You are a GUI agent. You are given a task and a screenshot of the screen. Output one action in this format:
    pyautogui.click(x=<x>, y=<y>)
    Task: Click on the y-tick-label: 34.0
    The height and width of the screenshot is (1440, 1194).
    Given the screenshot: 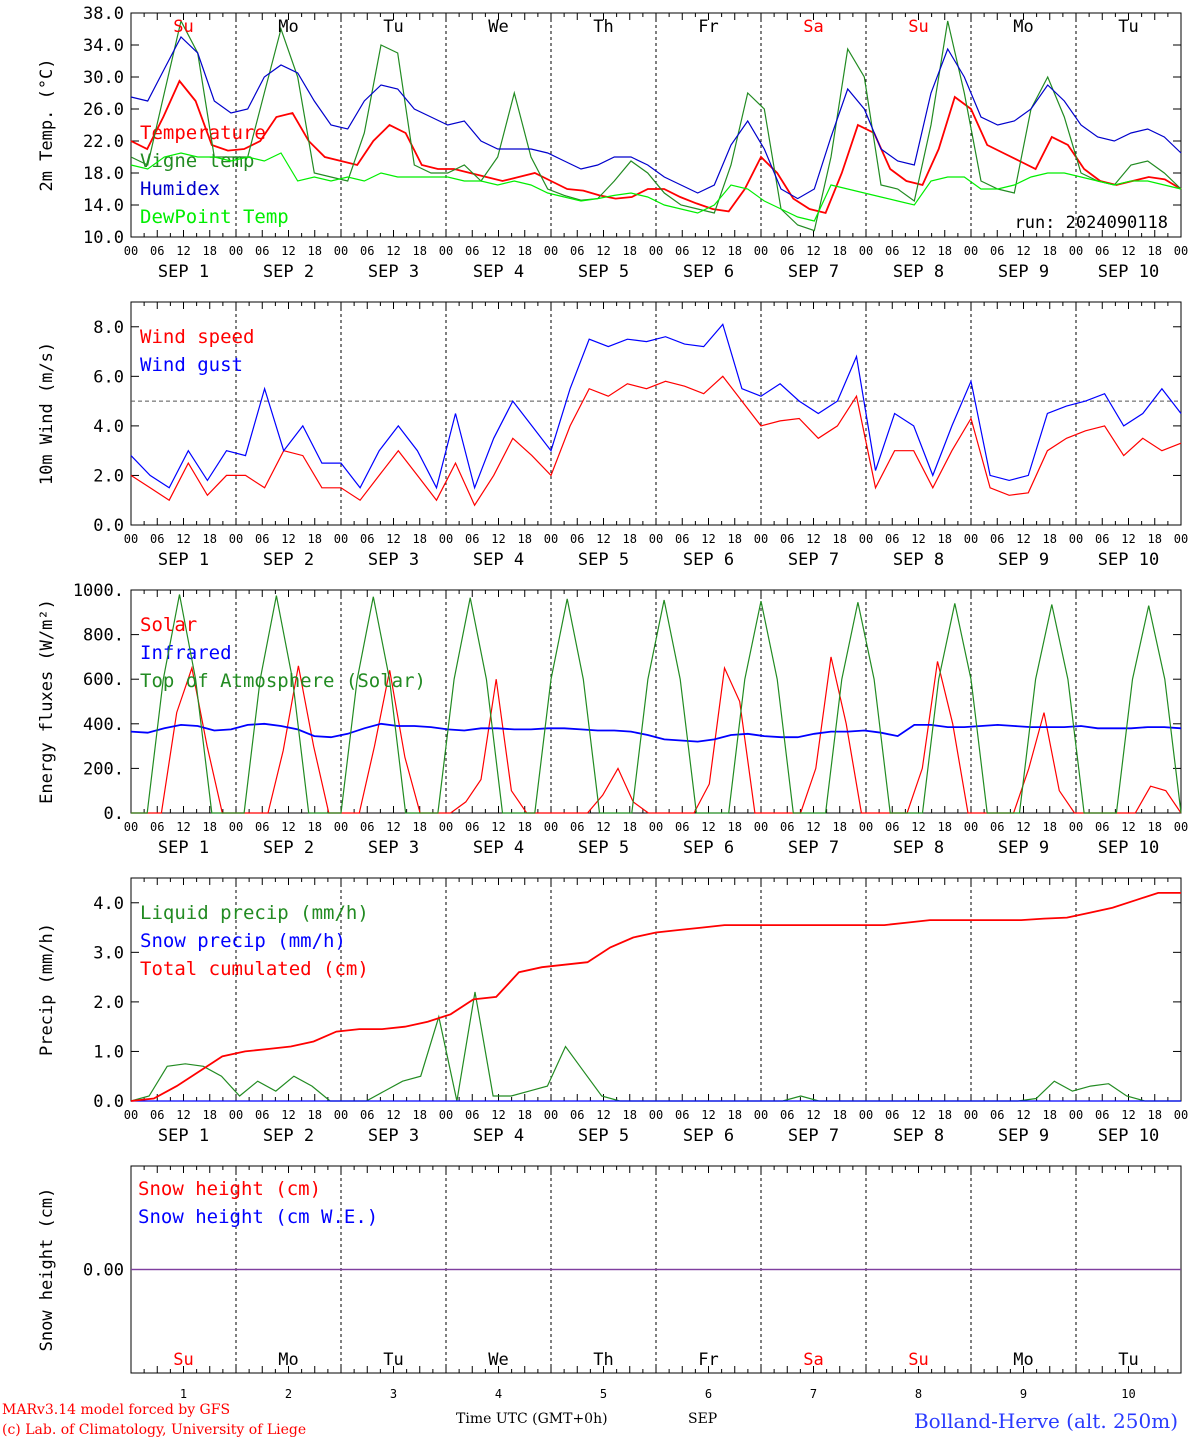 What is the action you would take?
    pyautogui.click(x=103, y=46)
    